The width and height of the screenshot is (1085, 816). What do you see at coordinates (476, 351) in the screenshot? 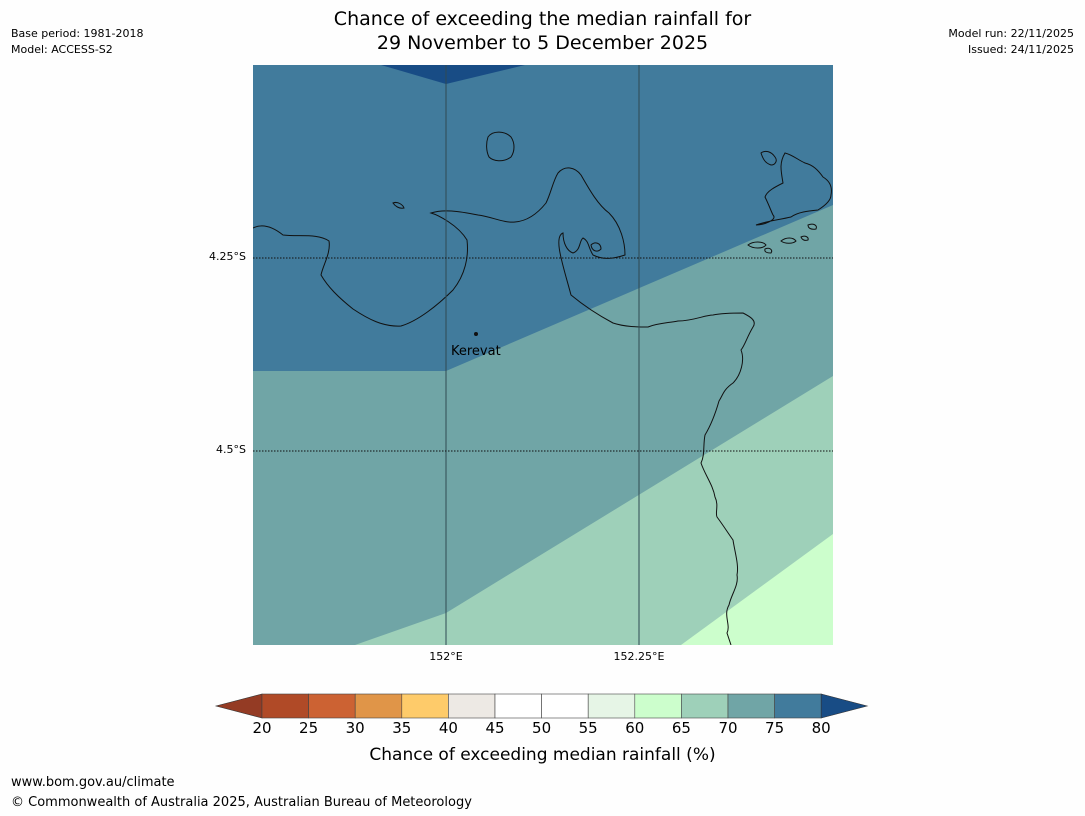
I see `kerevat-label: Kerevat` at bounding box center [476, 351].